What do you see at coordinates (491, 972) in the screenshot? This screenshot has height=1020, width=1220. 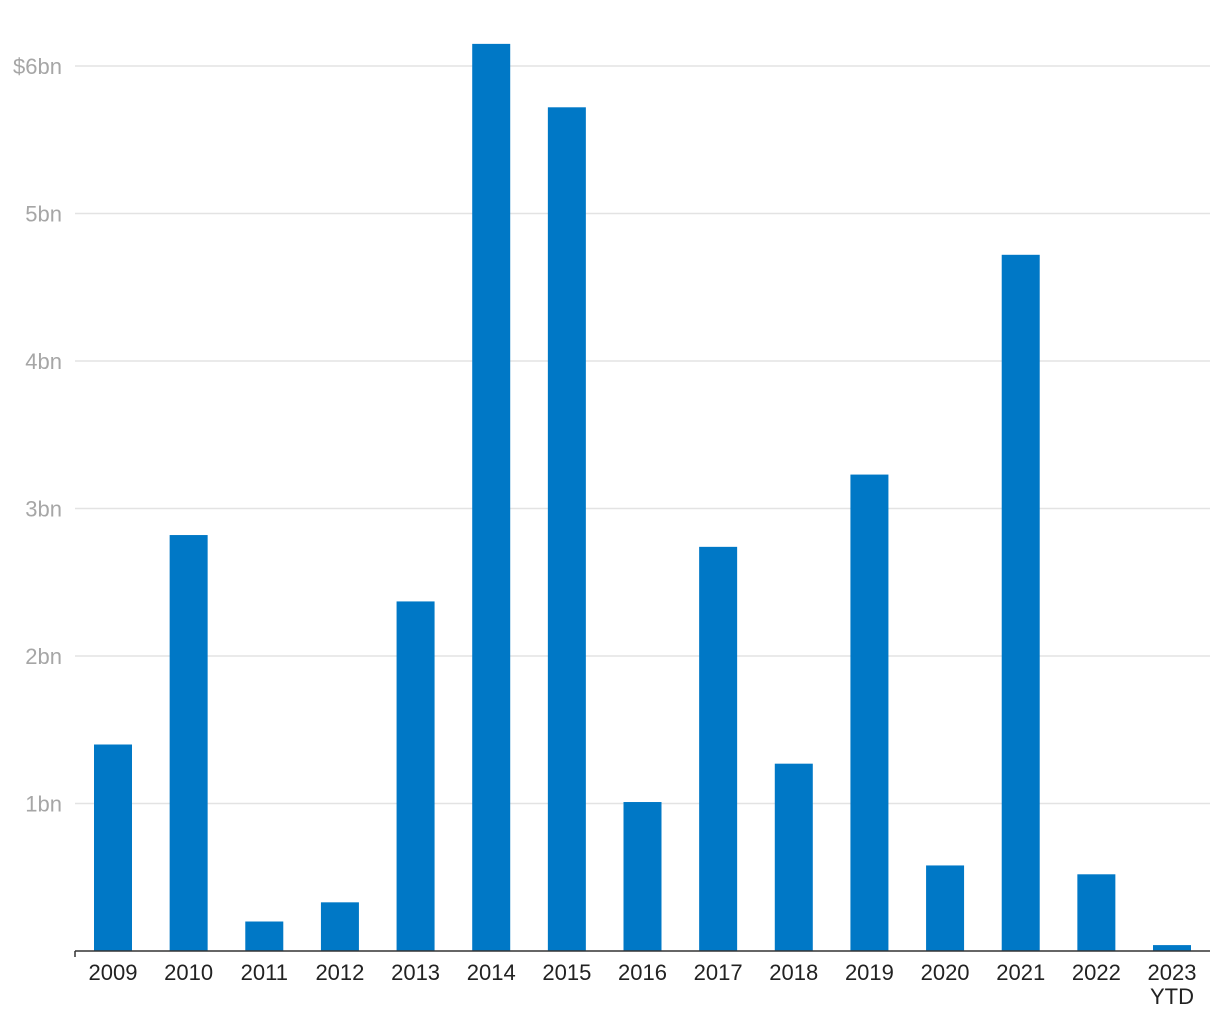 I see `x-tick-label: 2014` at bounding box center [491, 972].